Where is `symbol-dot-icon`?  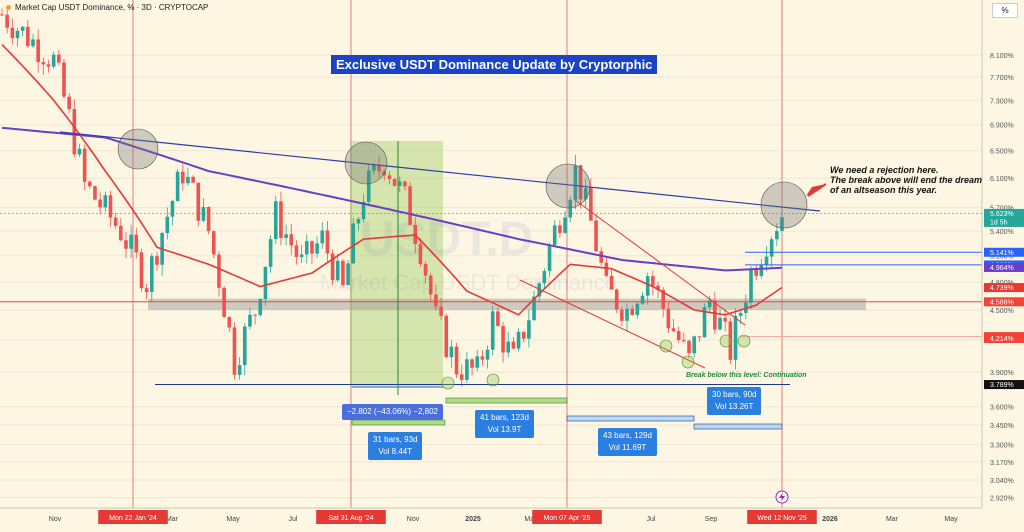 symbol-dot-icon is located at coordinates (8, 7).